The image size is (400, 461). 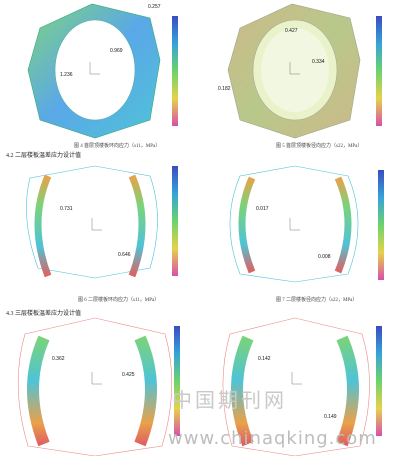 What do you see at coordinates (128, 375) in the screenshot?
I see `value-label: 0.425` at bounding box center [128, 375].